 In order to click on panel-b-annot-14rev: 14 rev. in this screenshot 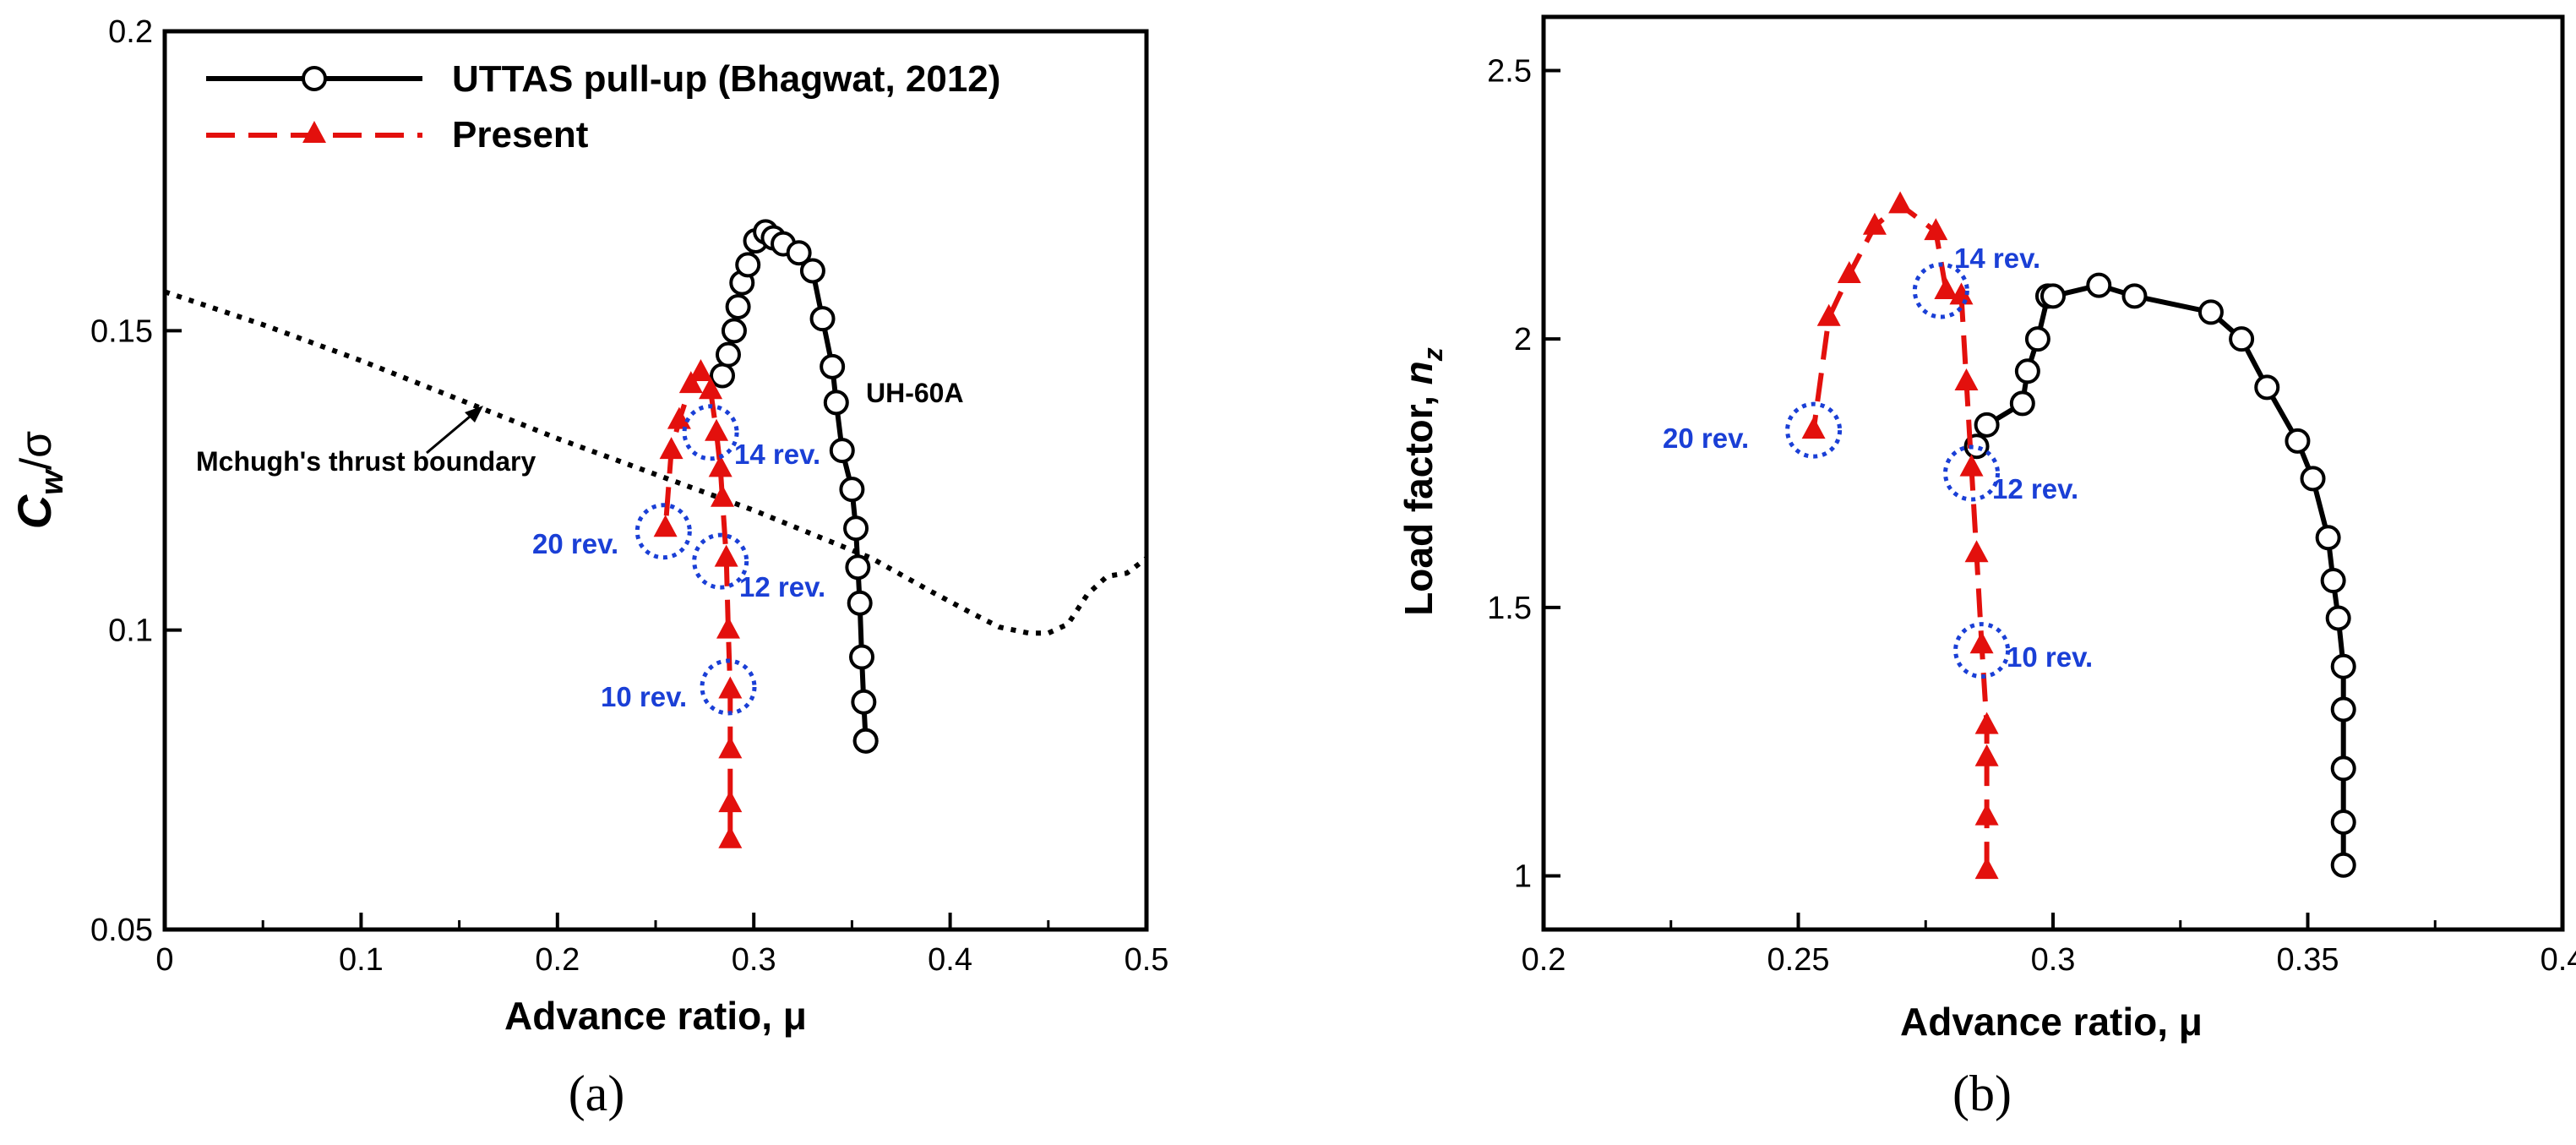, I will do `click(1997, 258)`.